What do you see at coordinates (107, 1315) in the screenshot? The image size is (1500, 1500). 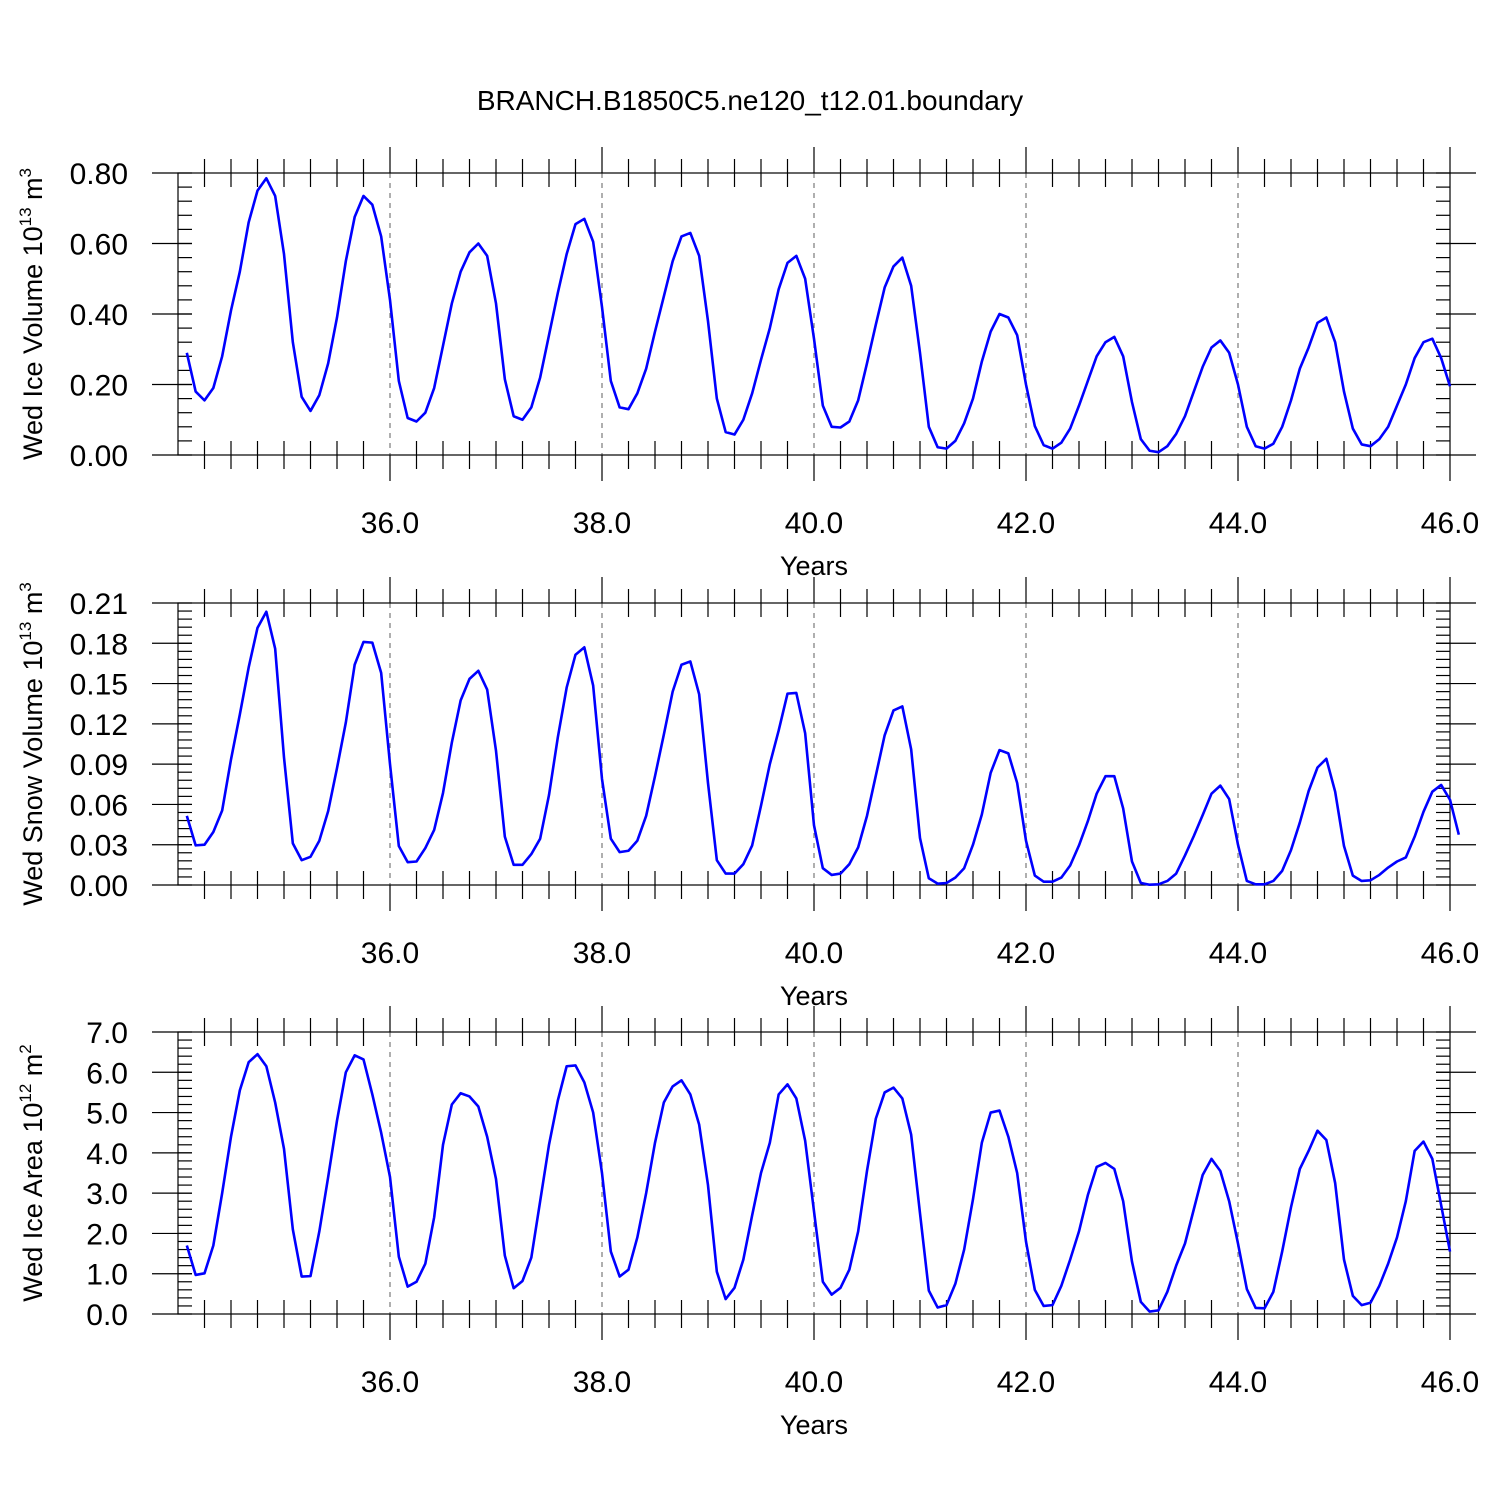 I see `y-tick-label: 0.0` at bounding box center [107, 1315].